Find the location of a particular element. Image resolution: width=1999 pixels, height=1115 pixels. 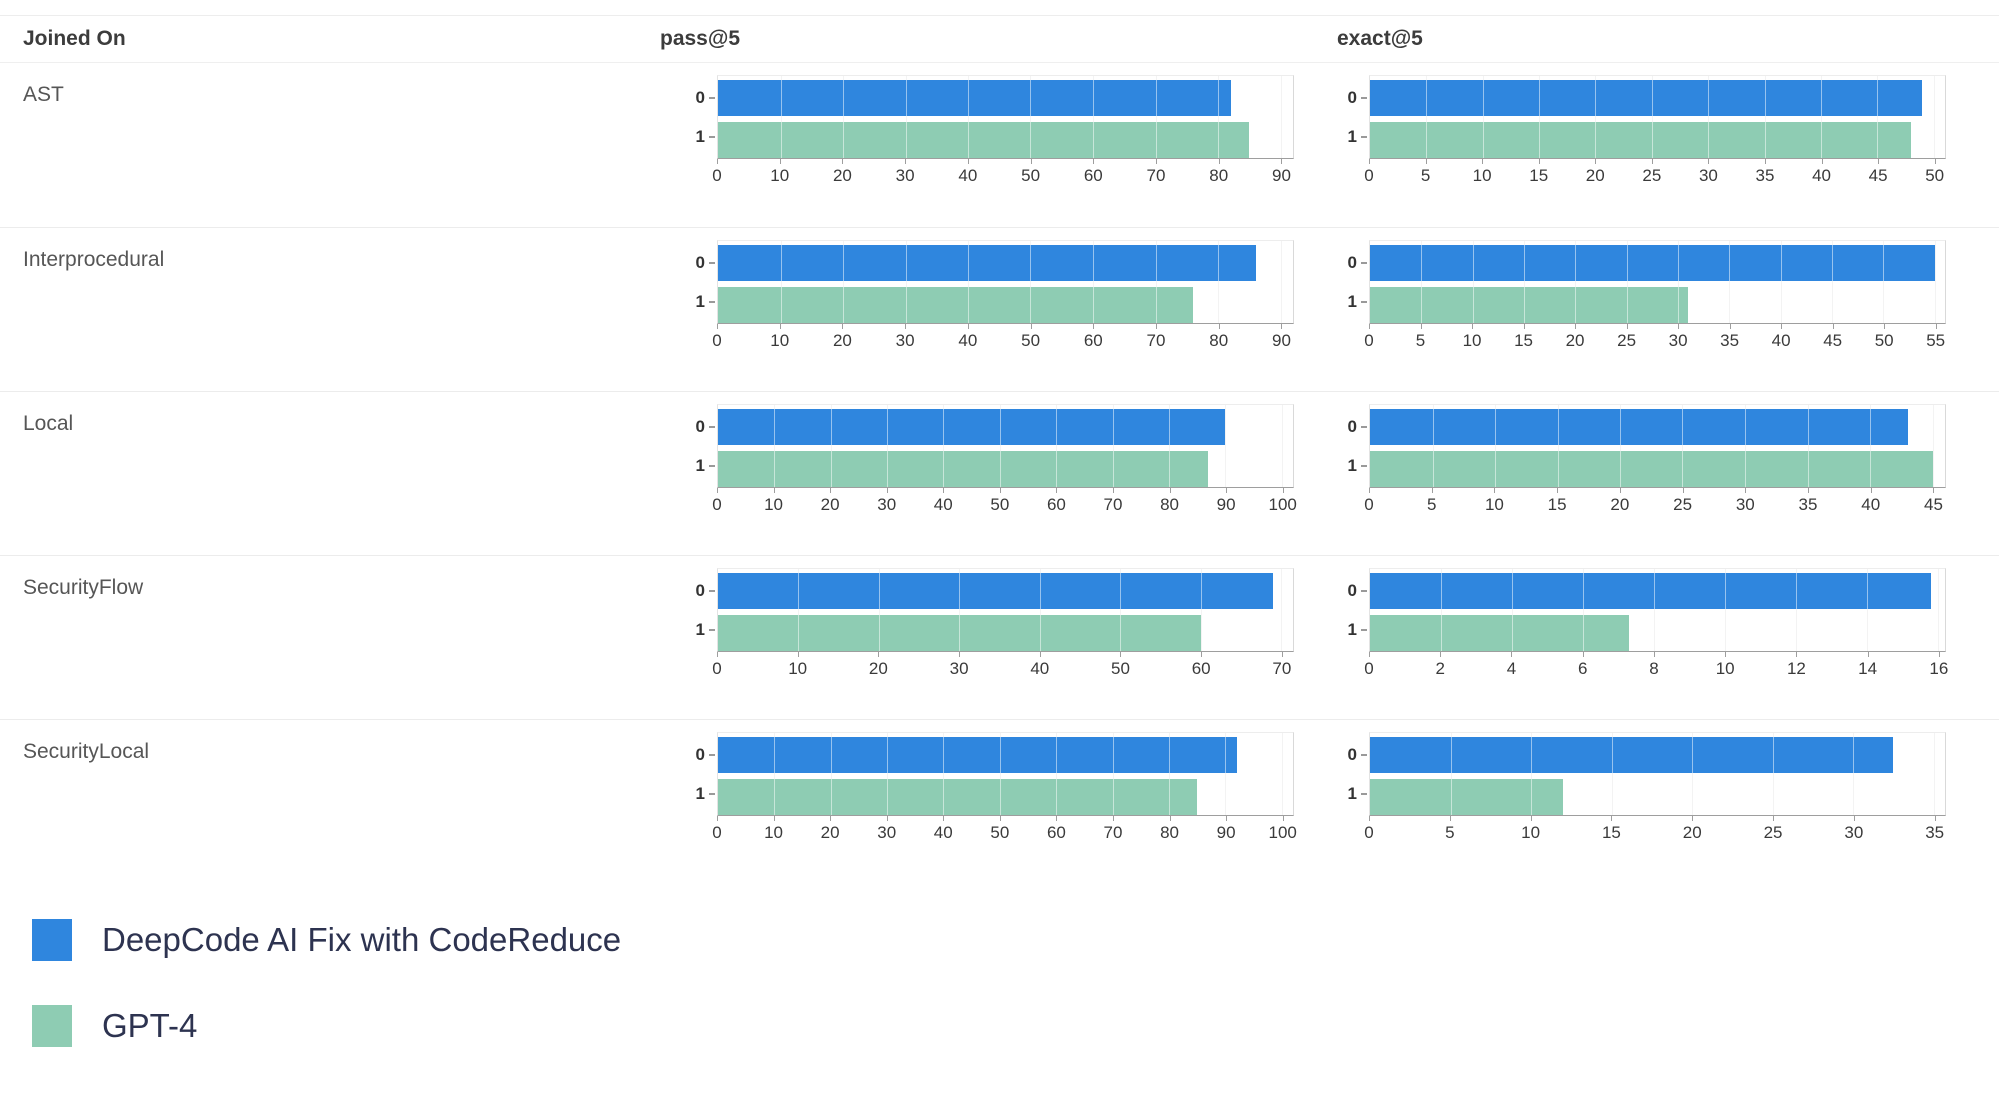

plot-column: 0 10 20 30 40 50 60 70 80 90 100 is located at coordinates (1004, 787).